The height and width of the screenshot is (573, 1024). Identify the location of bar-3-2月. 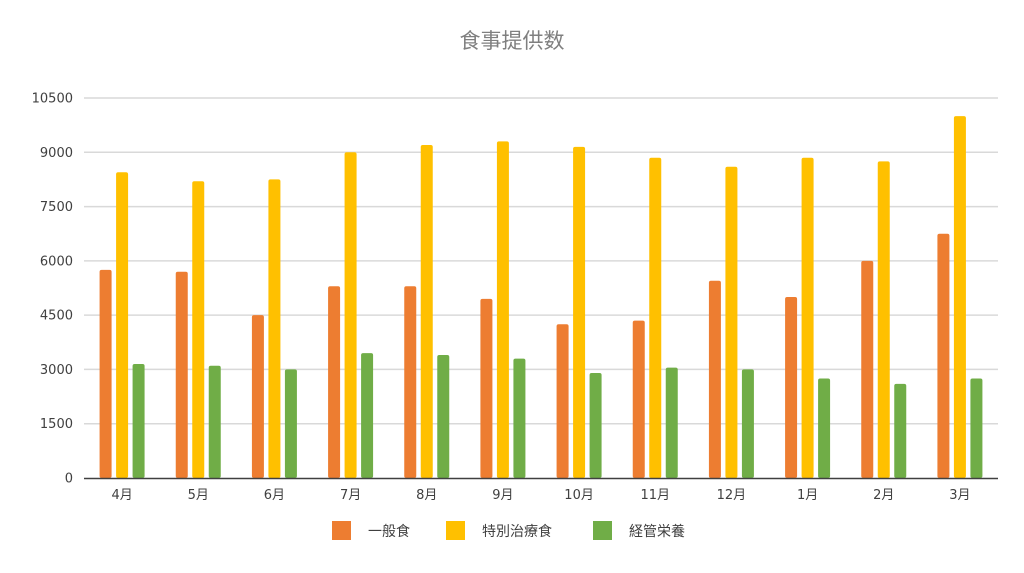
(900, 430).